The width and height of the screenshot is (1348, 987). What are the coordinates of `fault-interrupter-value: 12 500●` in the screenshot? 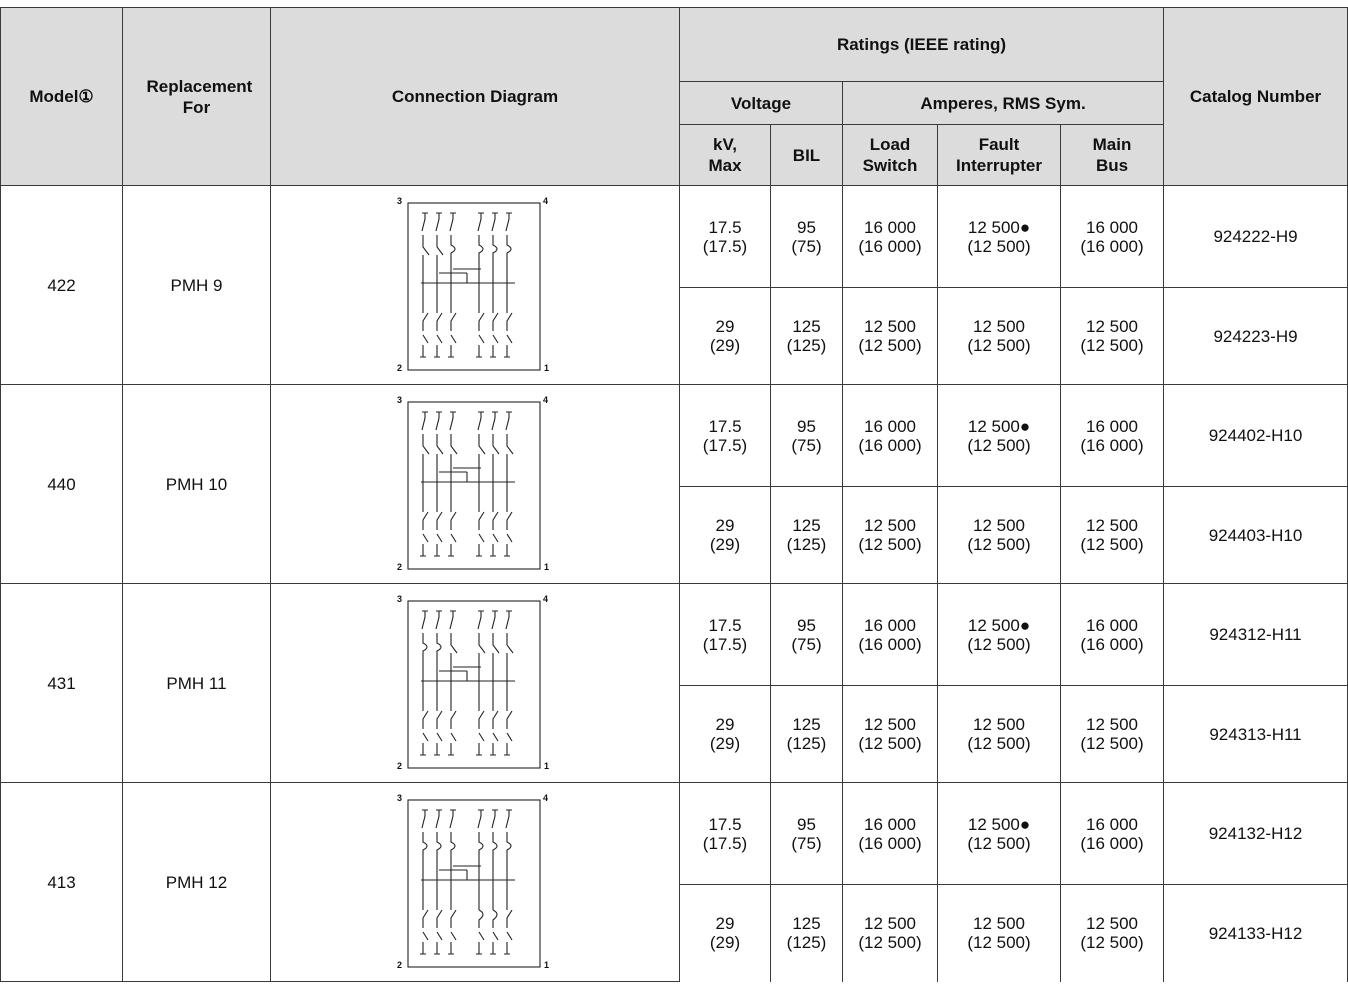 It's located at (999, 625).